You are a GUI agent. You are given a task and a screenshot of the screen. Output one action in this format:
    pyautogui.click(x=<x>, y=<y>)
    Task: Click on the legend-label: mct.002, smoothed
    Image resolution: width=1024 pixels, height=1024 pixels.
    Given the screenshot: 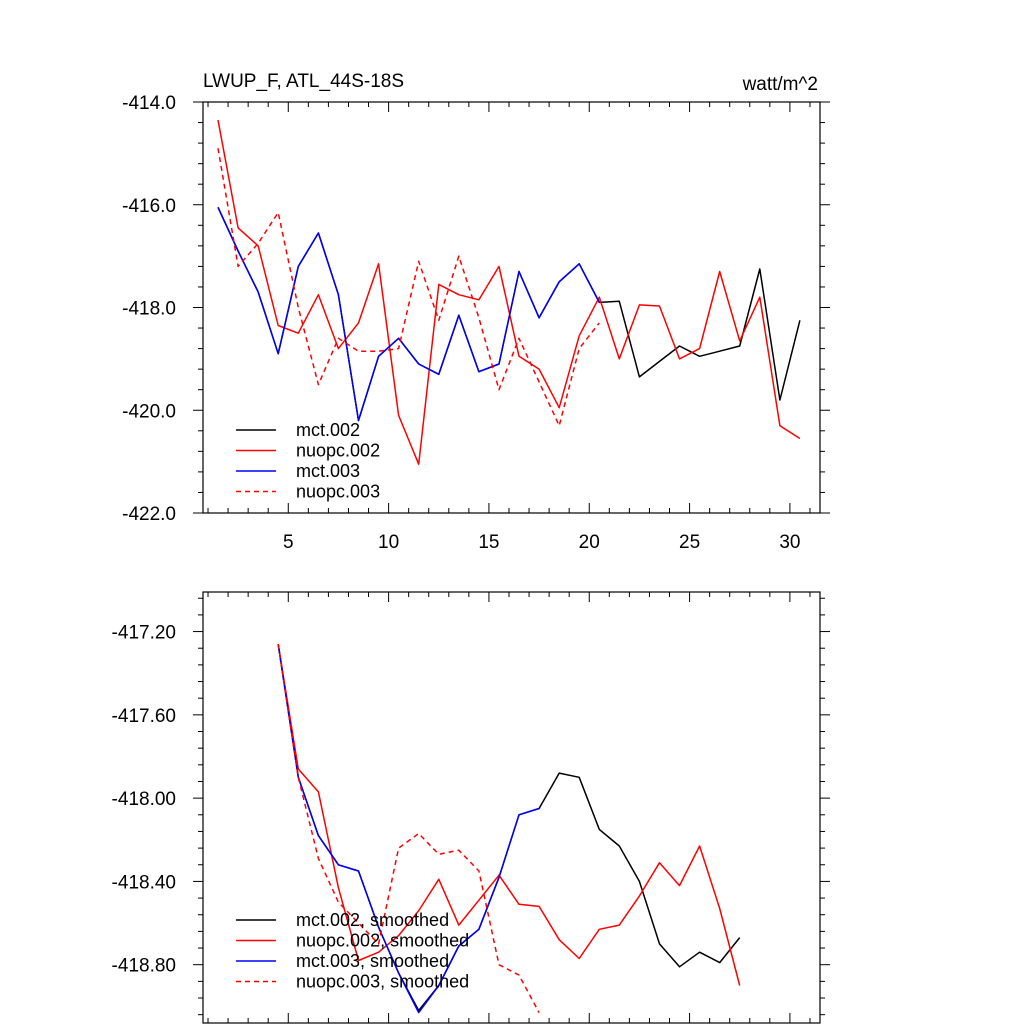 What is the action you would take?
    pyautogui.click(x=372, y=920)
    